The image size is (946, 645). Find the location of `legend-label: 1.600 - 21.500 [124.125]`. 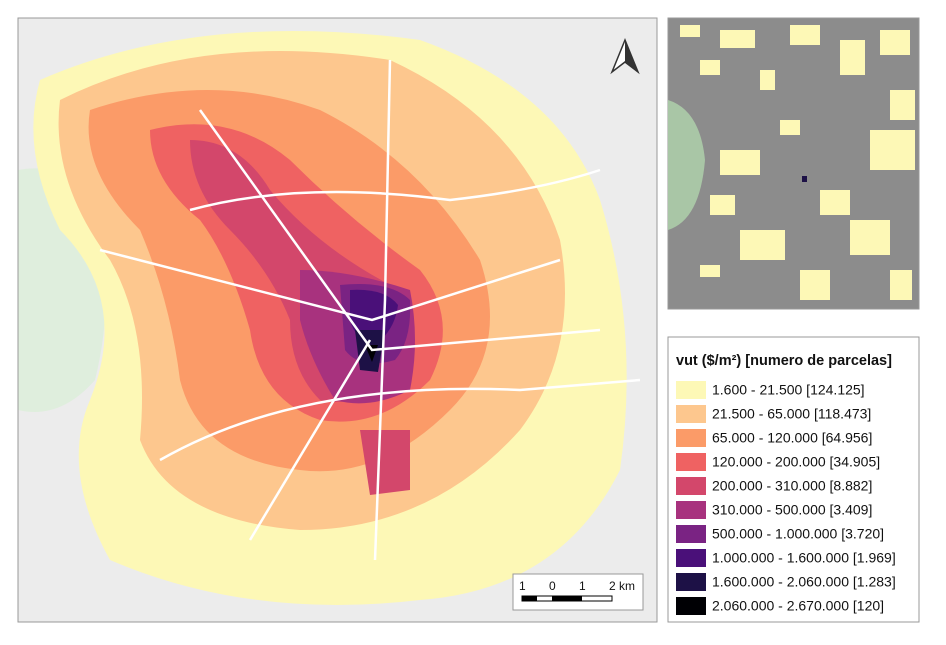

legend-label: 1.600 - 21.500 [124.125] is located at coordinates (788, 390).